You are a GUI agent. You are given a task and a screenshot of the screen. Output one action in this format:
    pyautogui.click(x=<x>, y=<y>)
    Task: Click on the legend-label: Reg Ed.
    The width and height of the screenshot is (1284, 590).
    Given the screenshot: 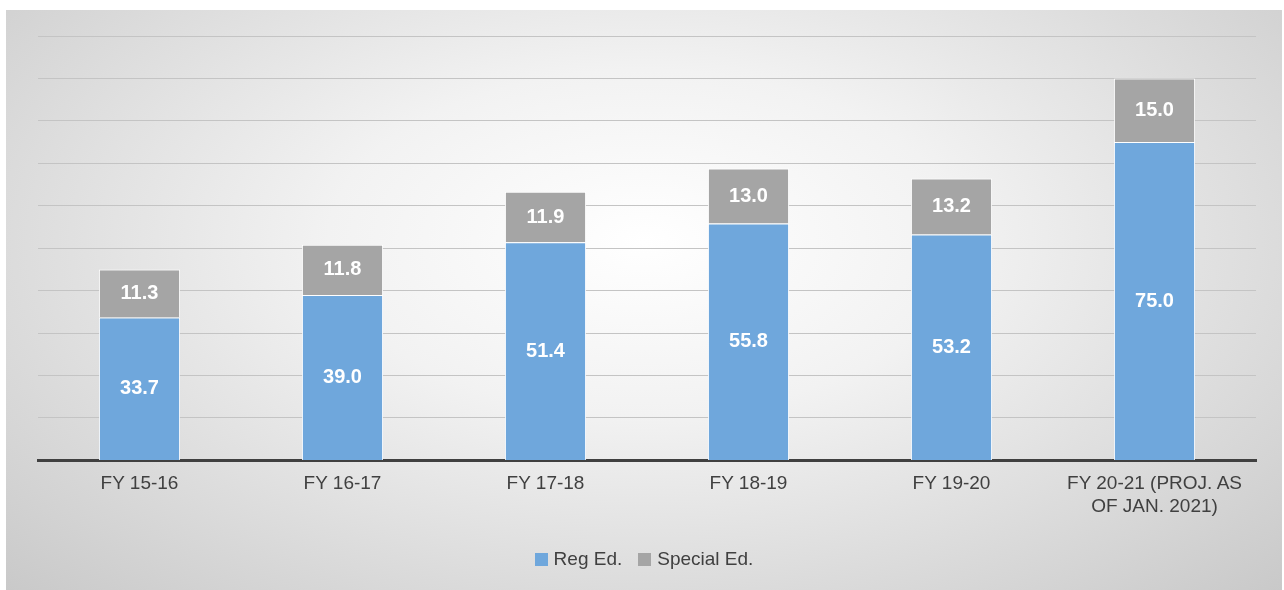 What is the action you would take?
    pyautogui.click(x=588, y=559)
    